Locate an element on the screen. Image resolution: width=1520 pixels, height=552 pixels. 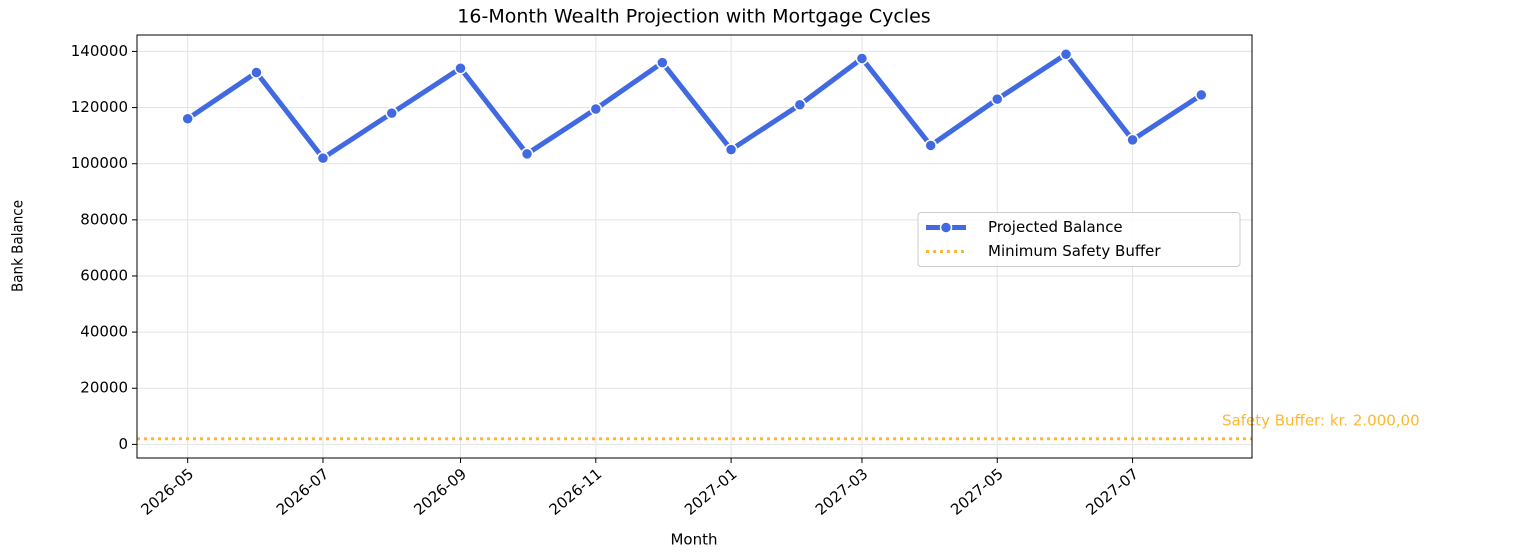
annotation: Safety Buffer: kr. 2.000,00 is located at coordinates (1321, 420).